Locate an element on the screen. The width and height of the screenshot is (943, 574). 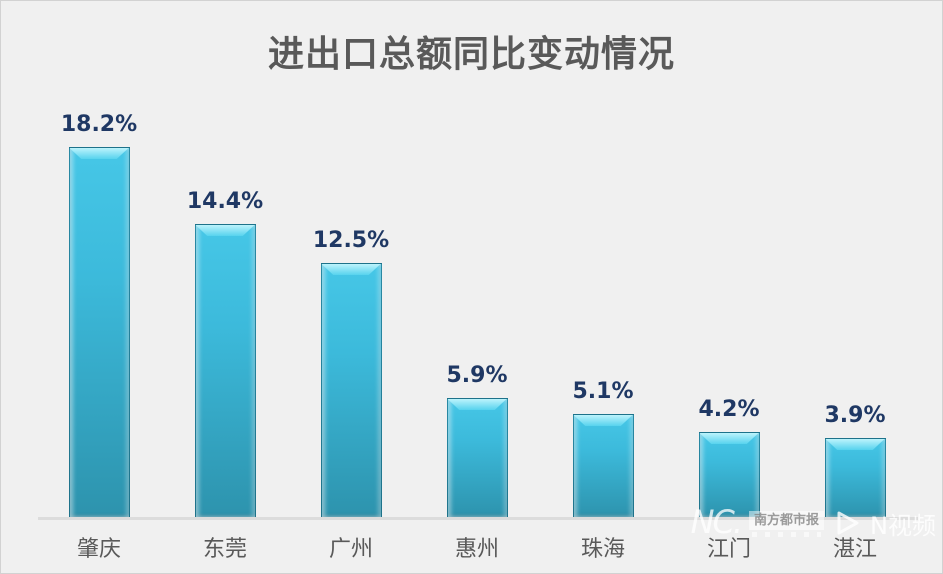
category-label: 肇庆 is located at coordinates (98, 549).